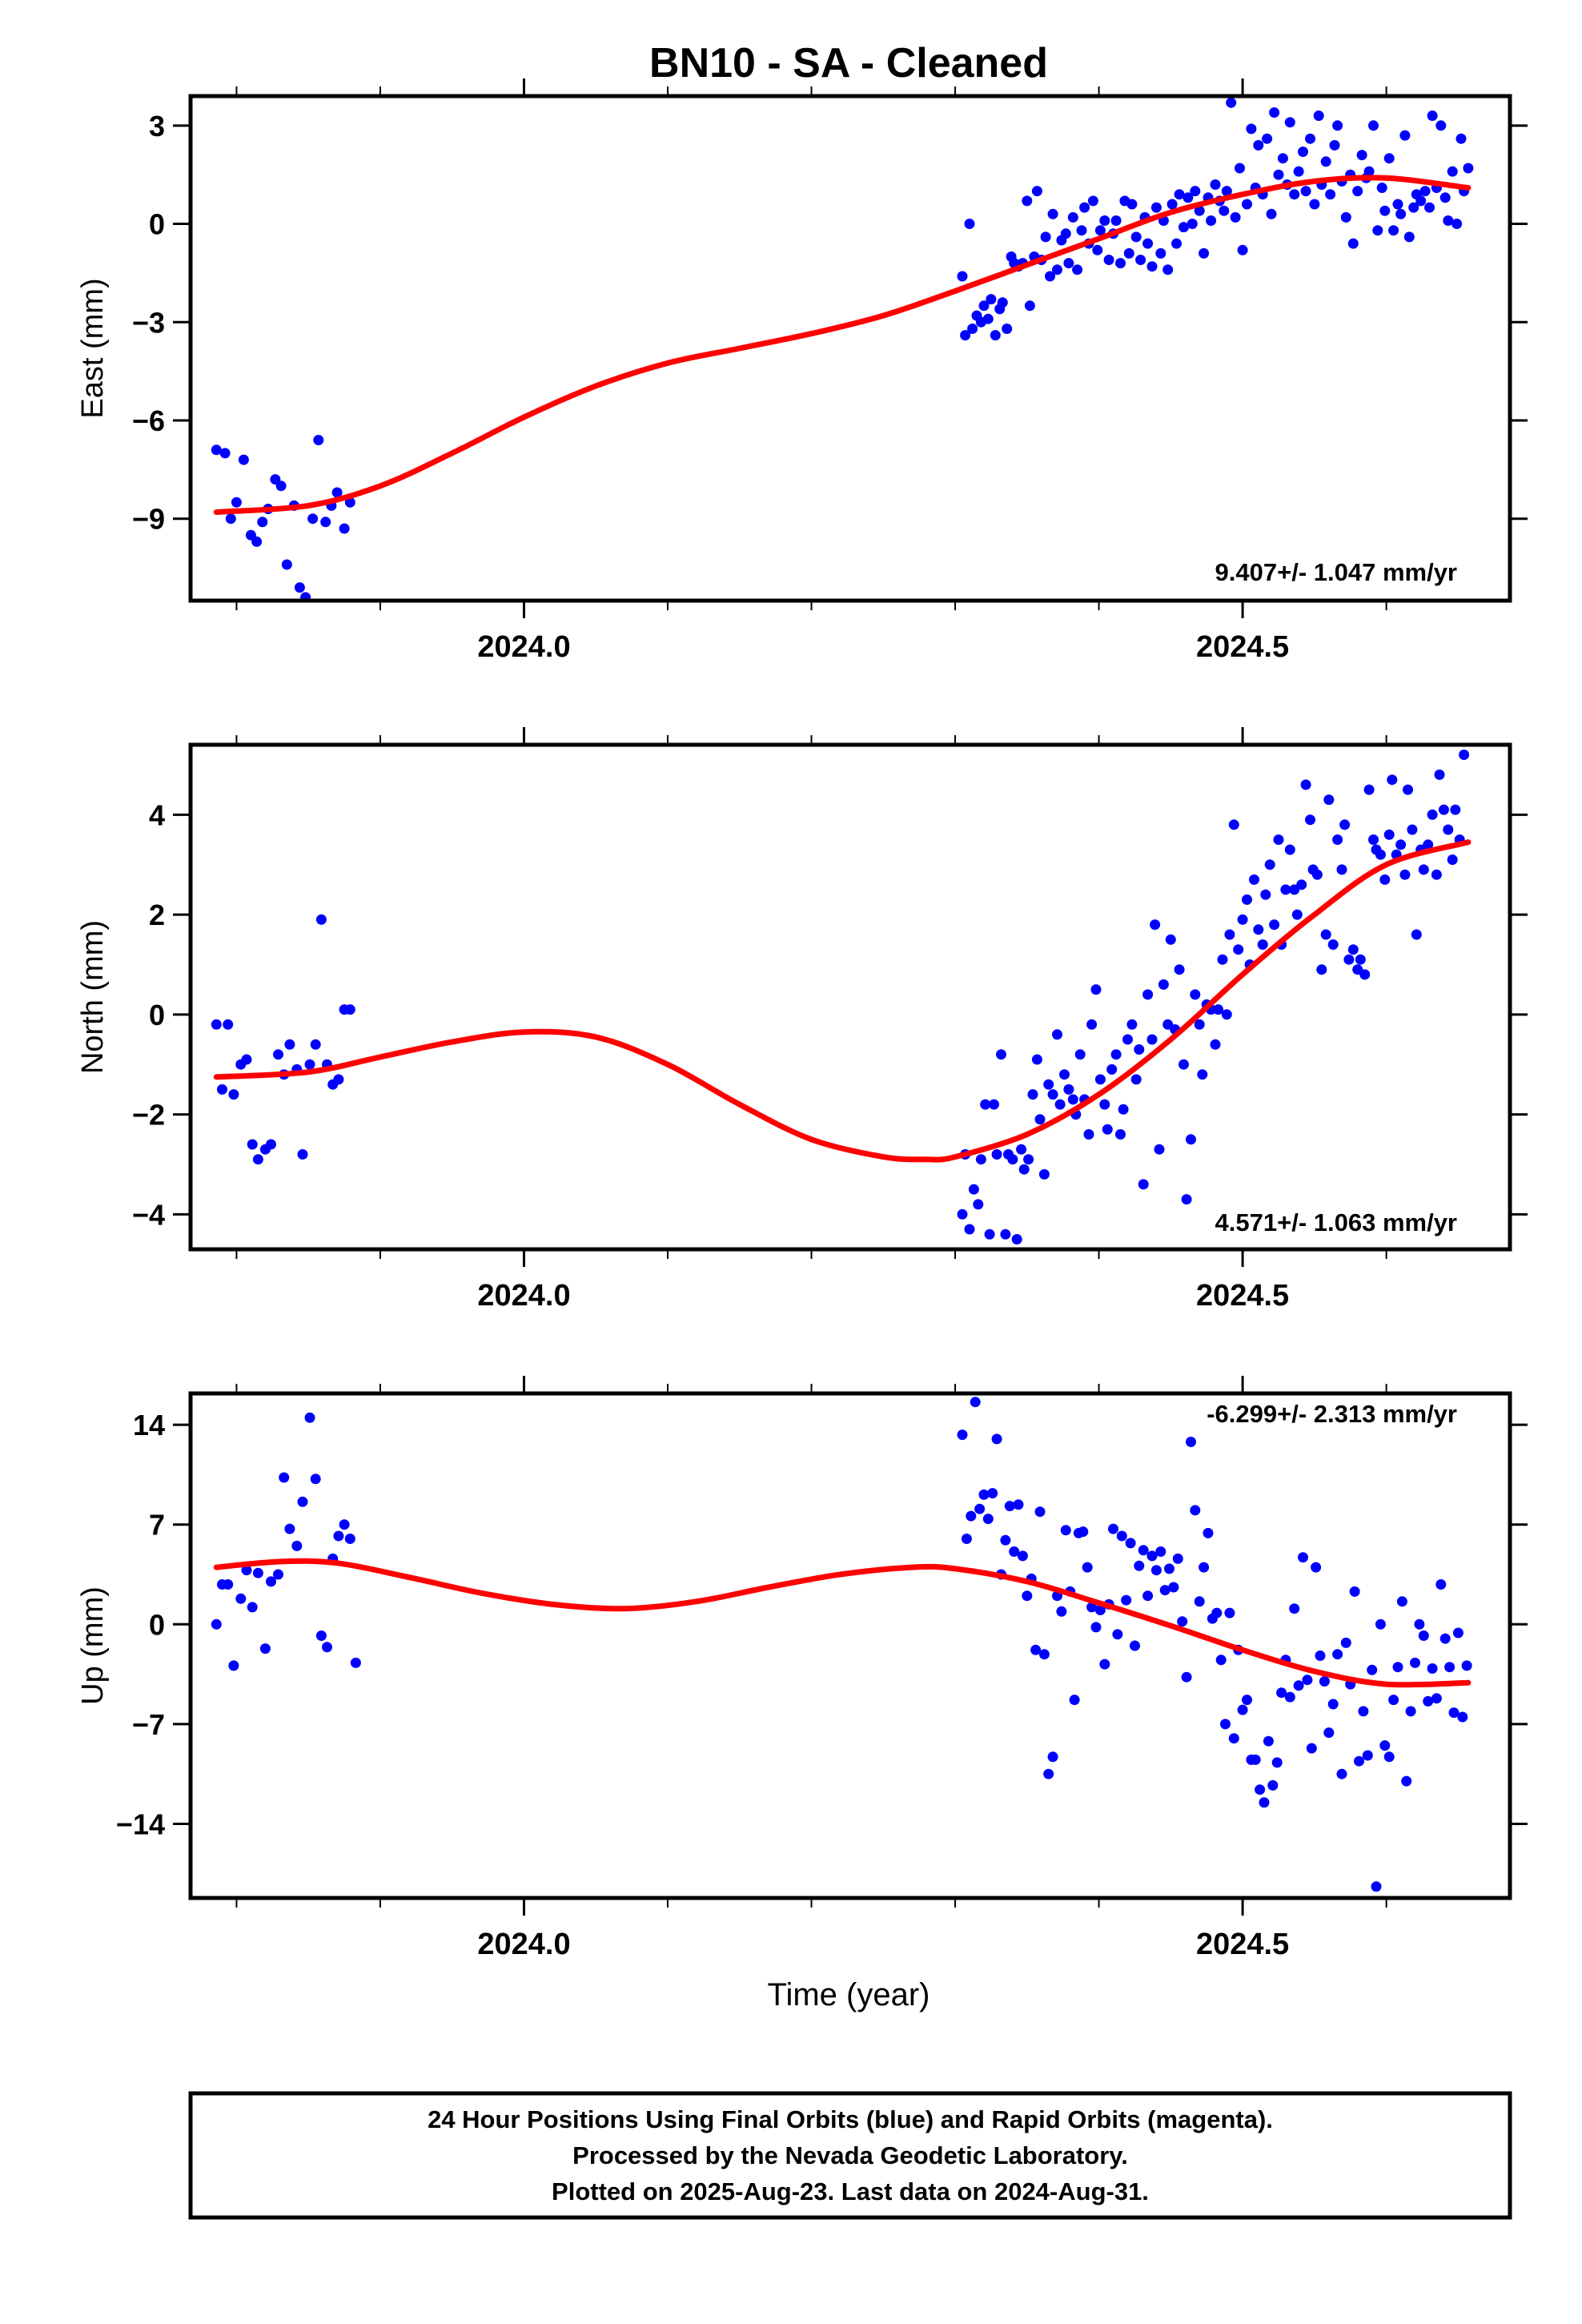 The height and width of the screenshot is (2324, 1582). Describe the element at coordinates (148, 322) in the screenshot. I see `east-y-tick-label: −3` at that location.